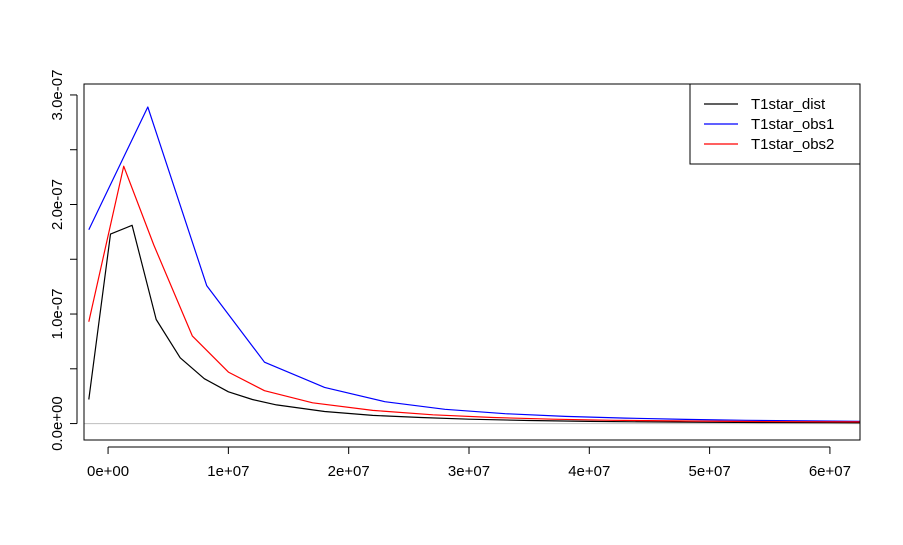  I want to click on x-tick-label: 3e+07, so click(469, 471).